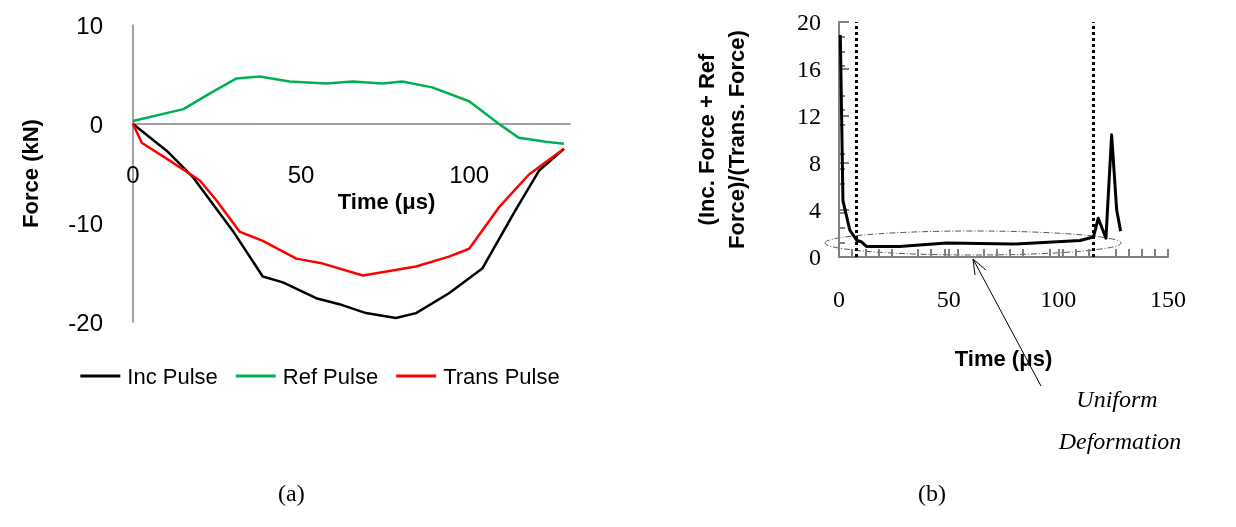 The image size is (1236, 527). I want to click on x-tick-label: 150, so click(1168, 299).